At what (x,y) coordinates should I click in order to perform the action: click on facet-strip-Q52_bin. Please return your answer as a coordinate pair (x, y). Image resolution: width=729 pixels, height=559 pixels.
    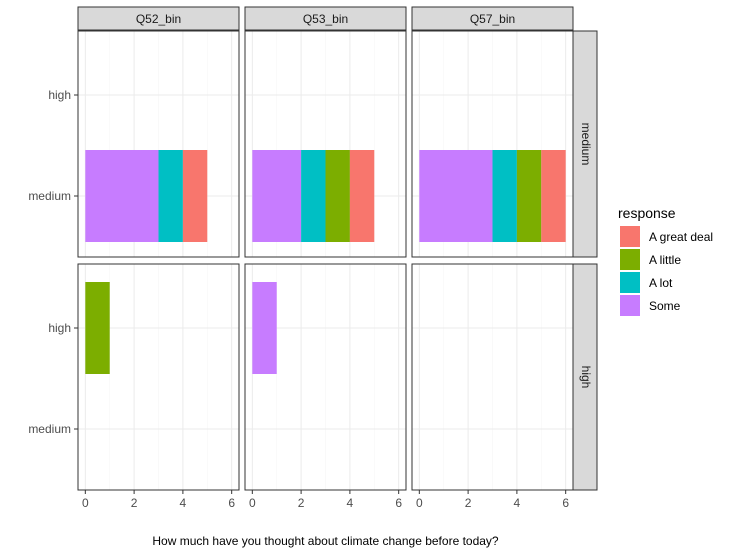
    Looking at the image, I should click on (158, 18).